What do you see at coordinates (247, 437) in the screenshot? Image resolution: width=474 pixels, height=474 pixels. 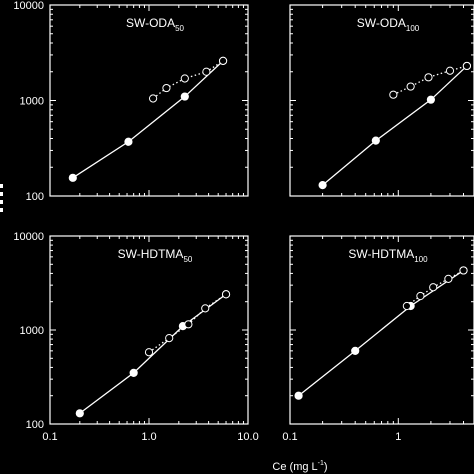 I see `x-tick-label: 10.0` at bounding box center [247, 437].